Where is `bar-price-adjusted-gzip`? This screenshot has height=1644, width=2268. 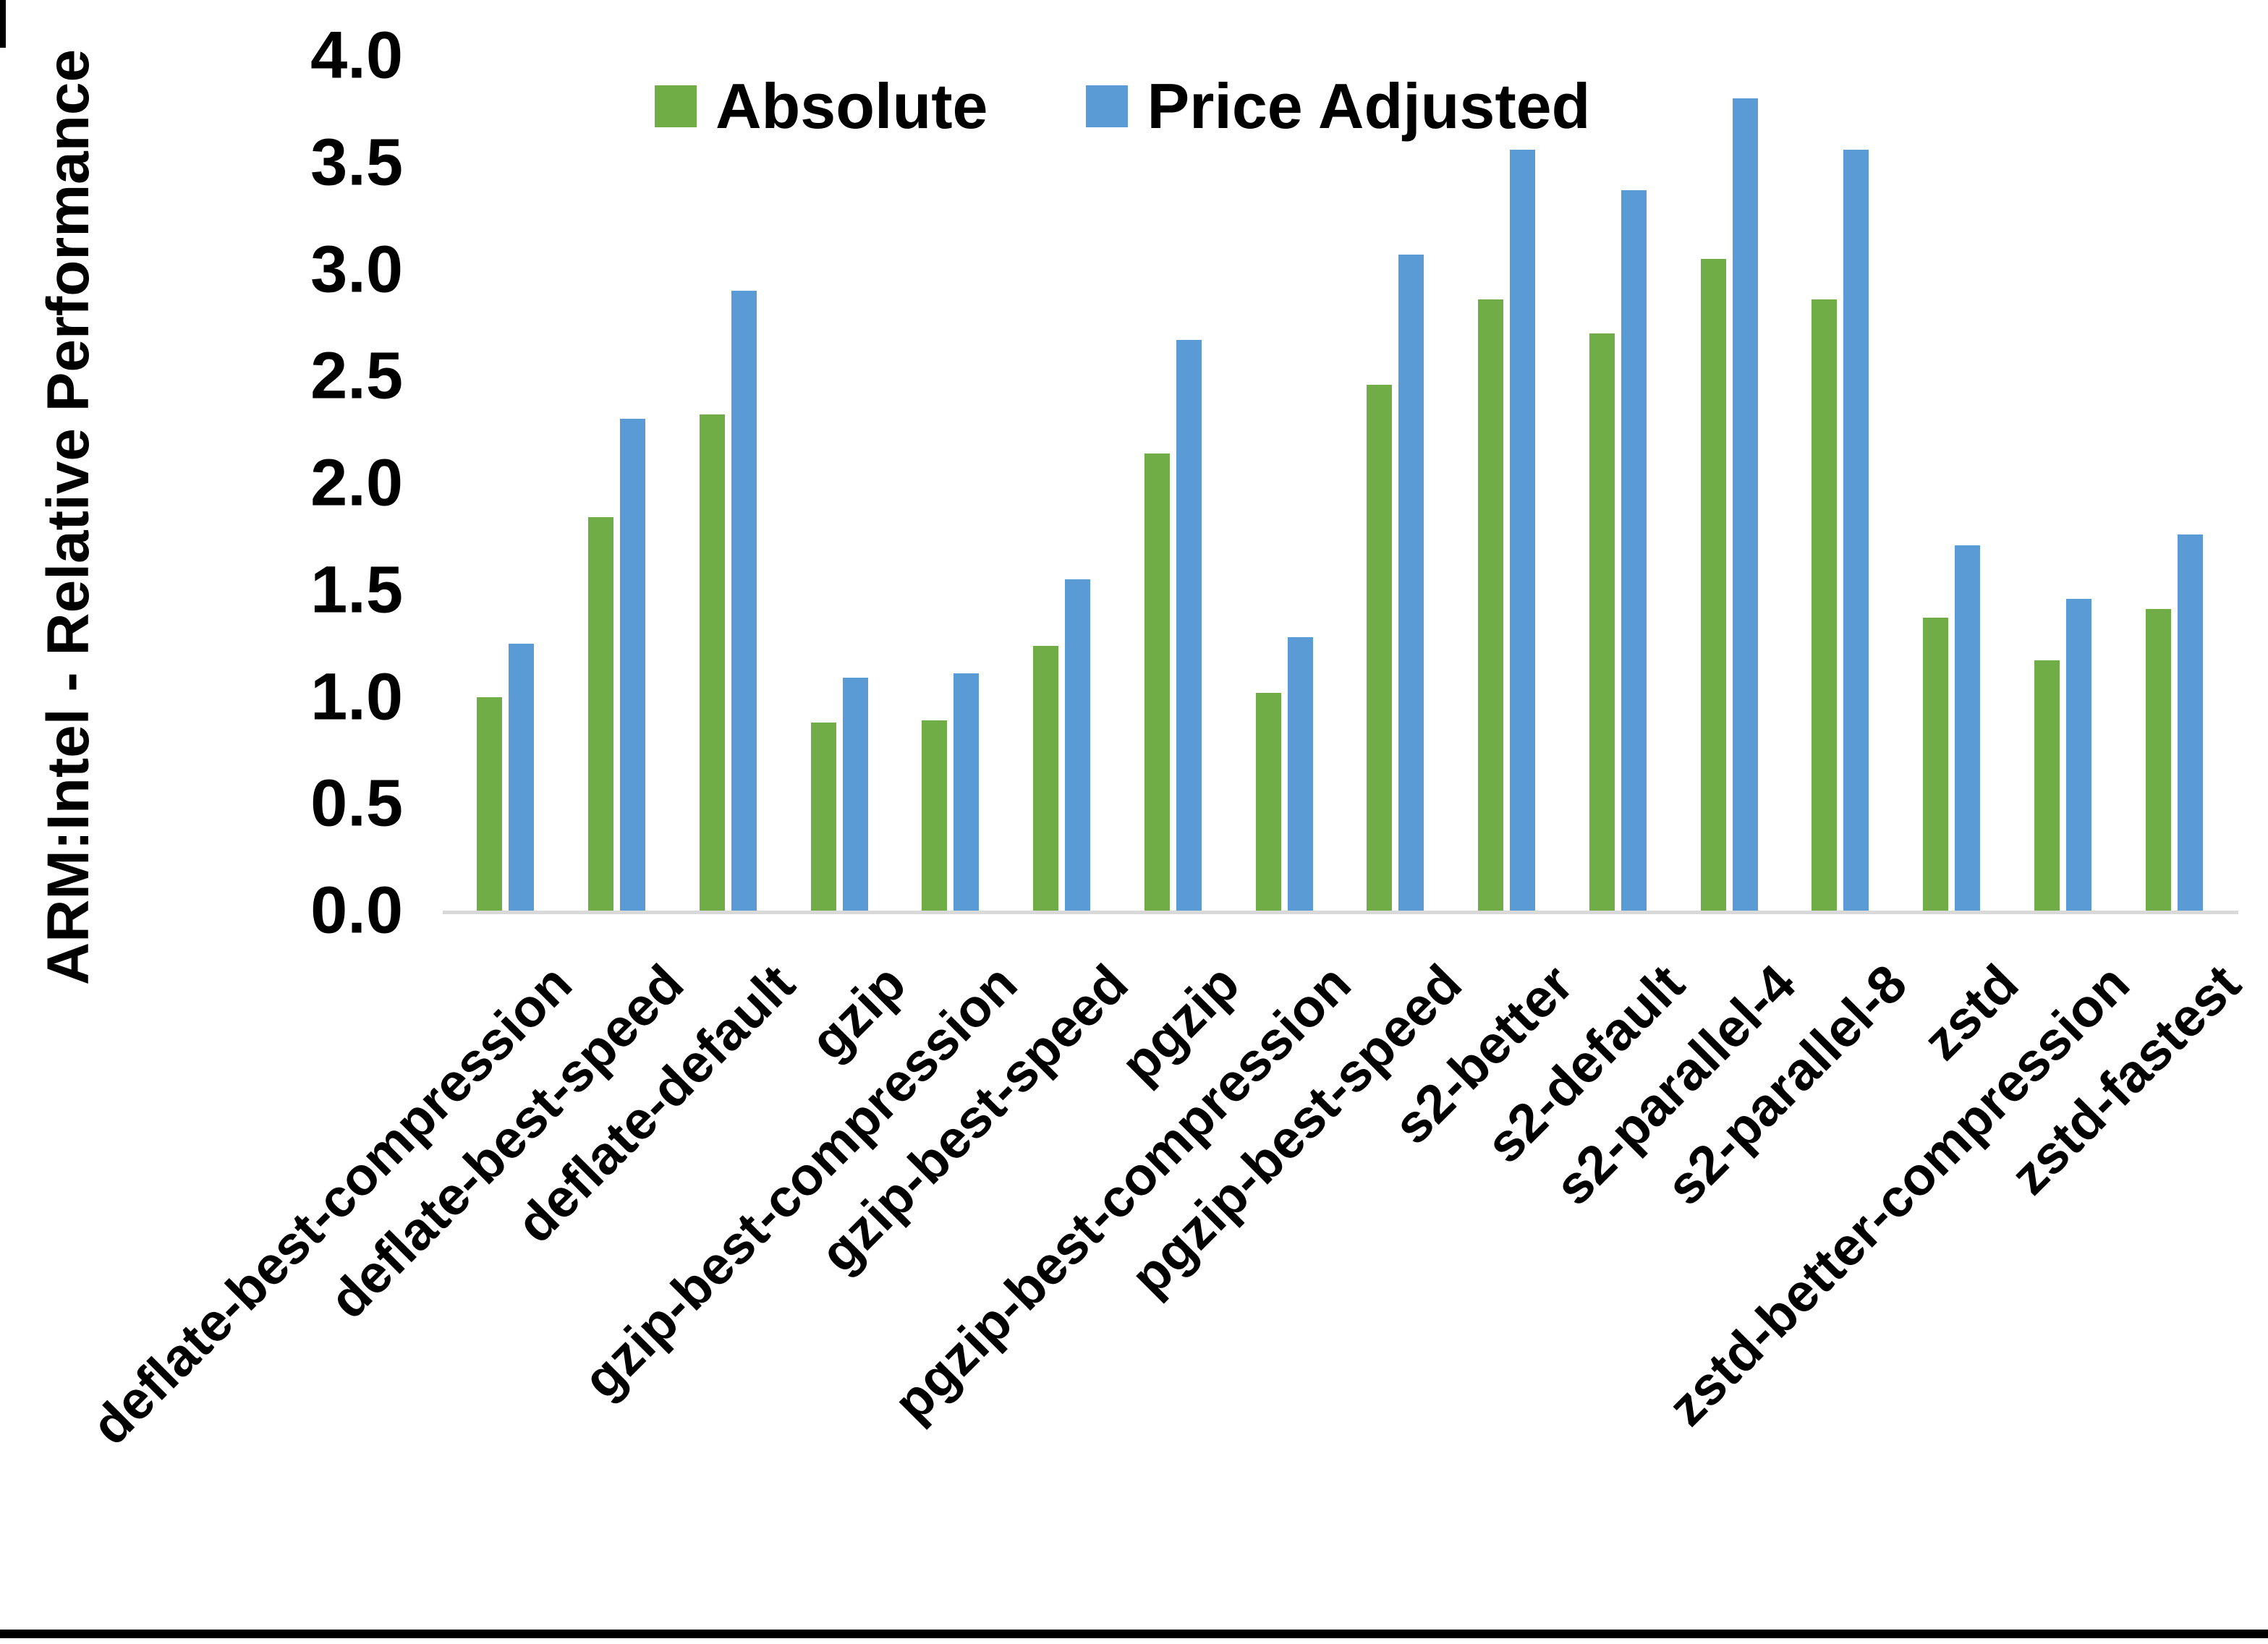
bar-price-adjusted-gzip is located at coordinates (855, 794).